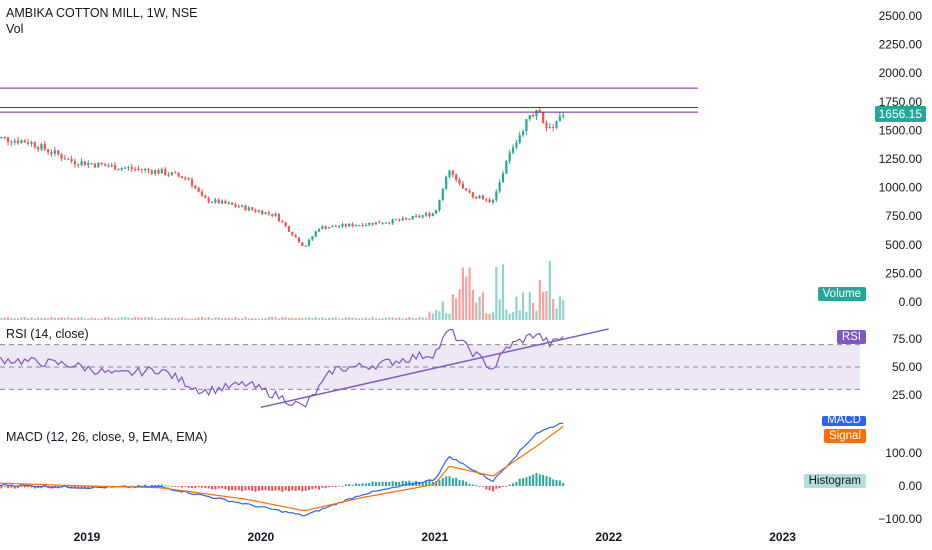 This screenshot has width=932, height=550. I want to click on time-axis-tick: 2021, so click(434, 537).